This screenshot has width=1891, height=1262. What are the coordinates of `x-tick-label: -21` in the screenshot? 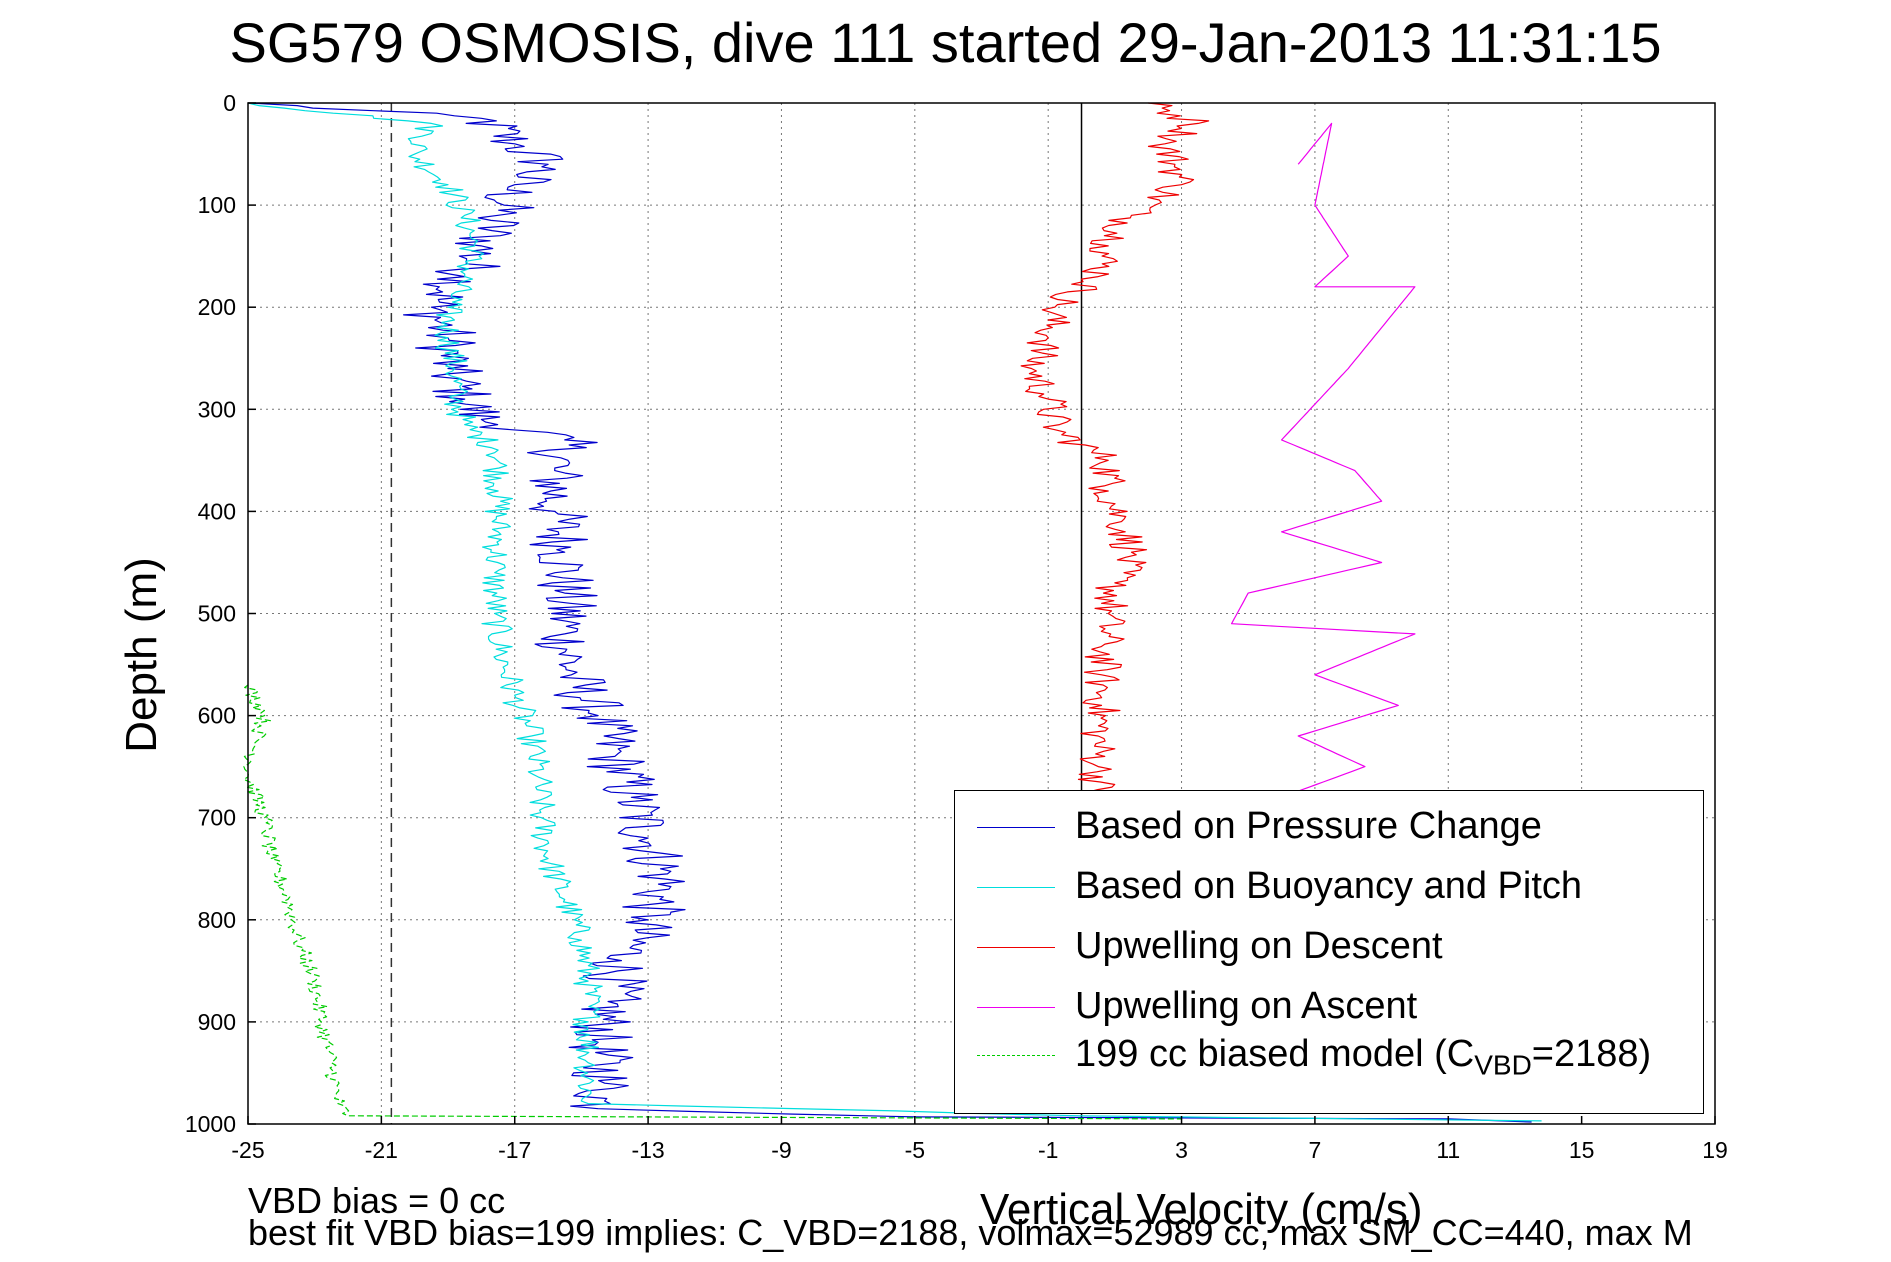 It's located at (381, 1150).